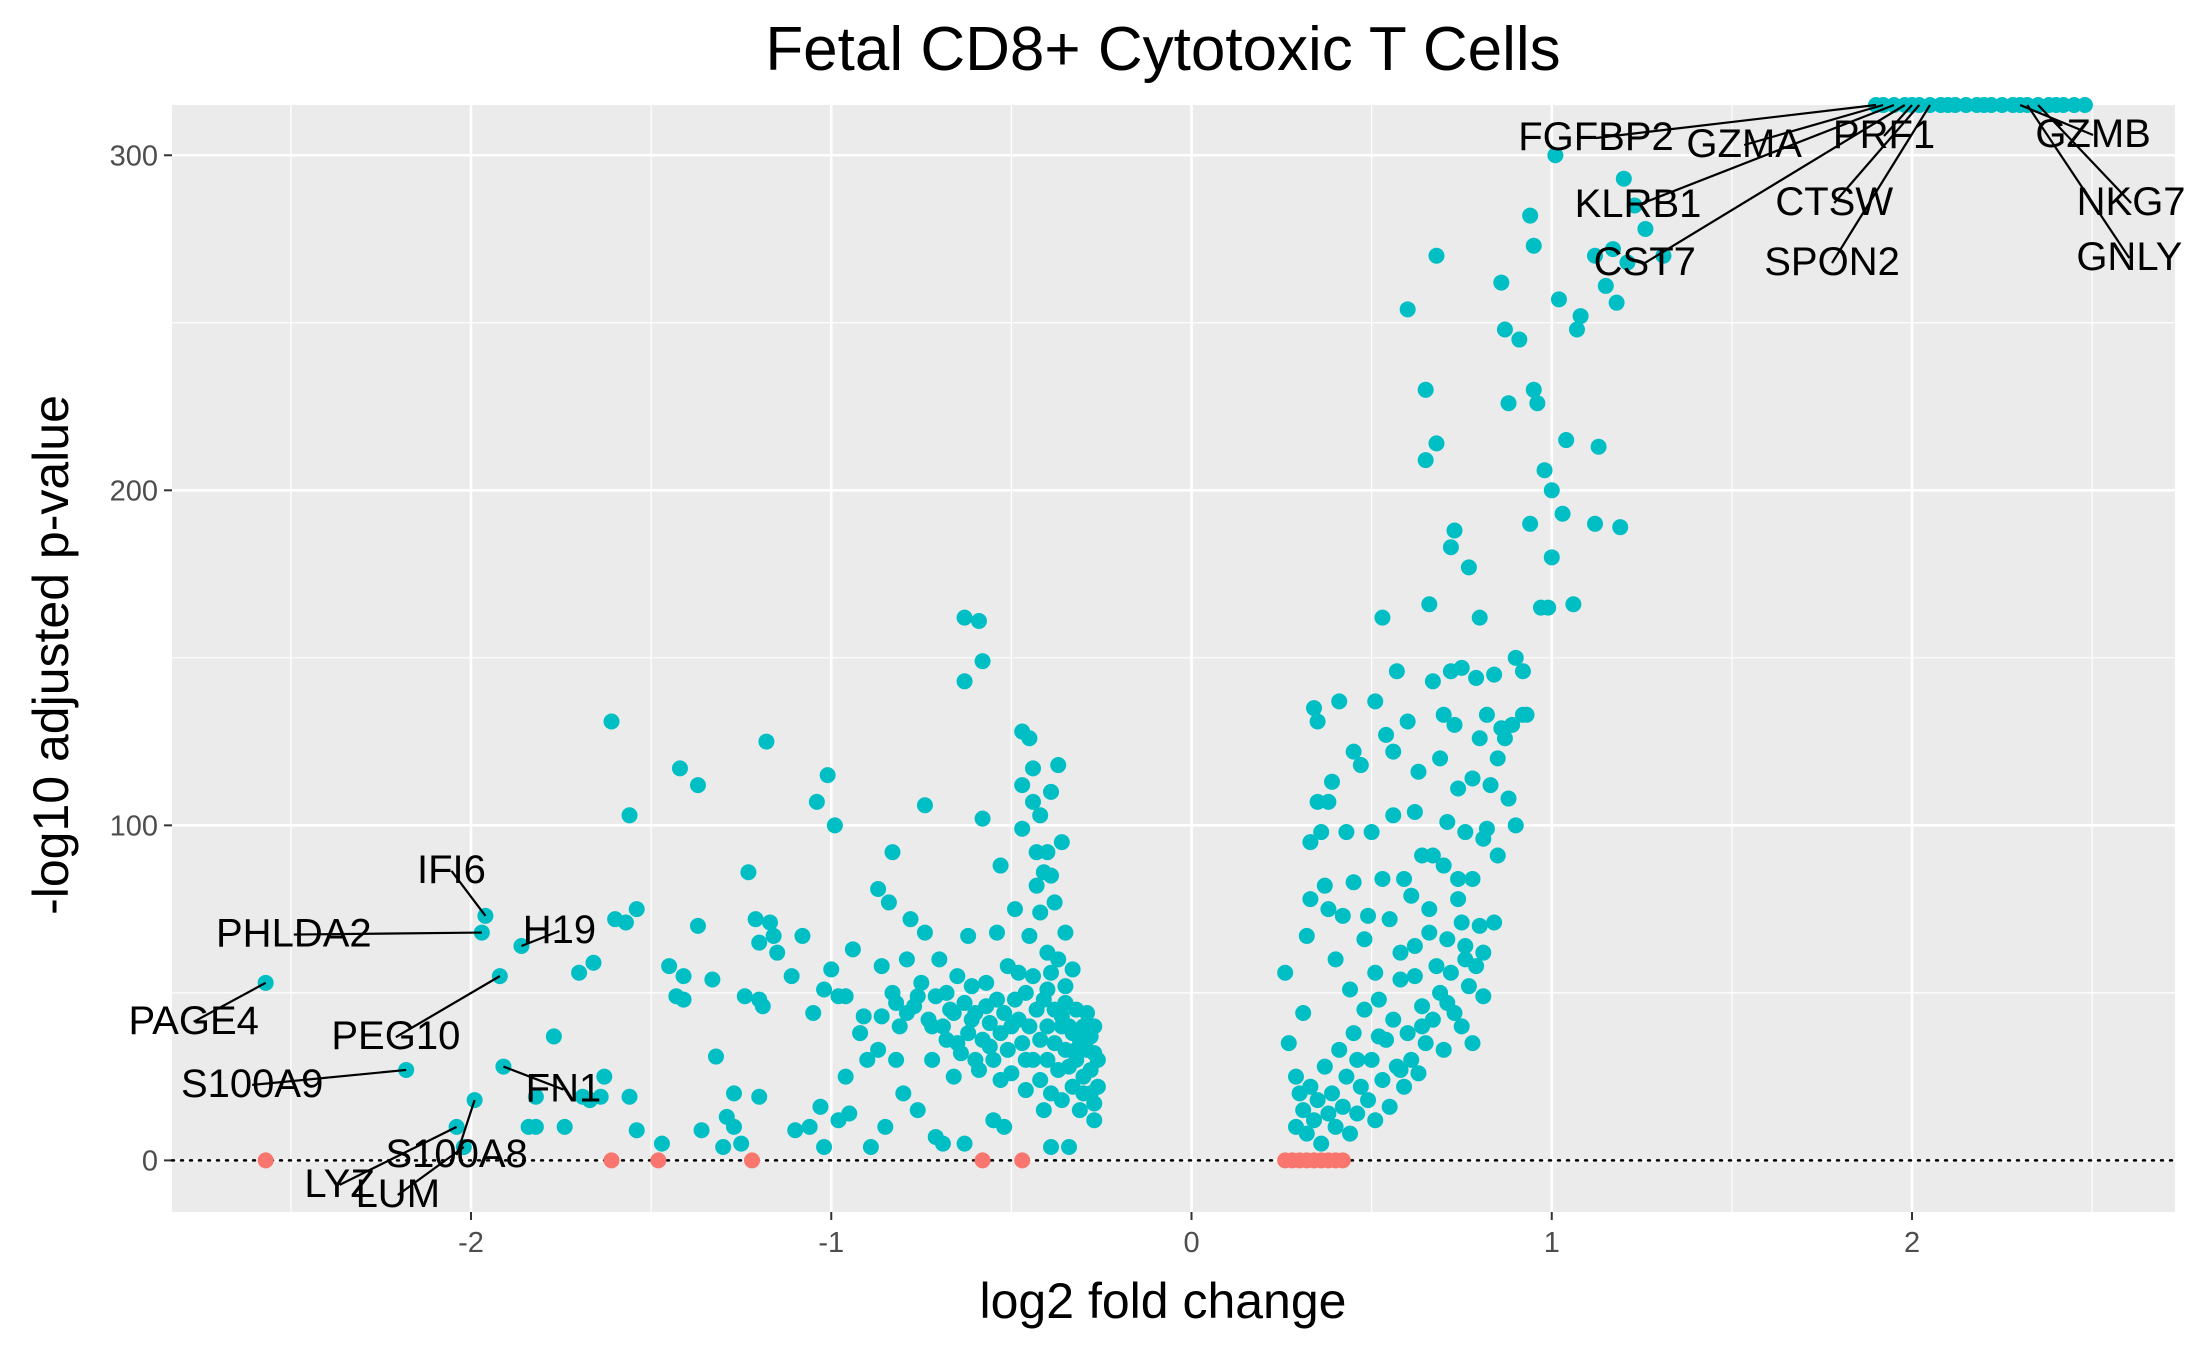 Image resolution: width=2187 pixels, height=1350 pixels. Describe the element at coordinates (1834, 202) in the screenshot. I see `gene-label: CTSW` at that location.